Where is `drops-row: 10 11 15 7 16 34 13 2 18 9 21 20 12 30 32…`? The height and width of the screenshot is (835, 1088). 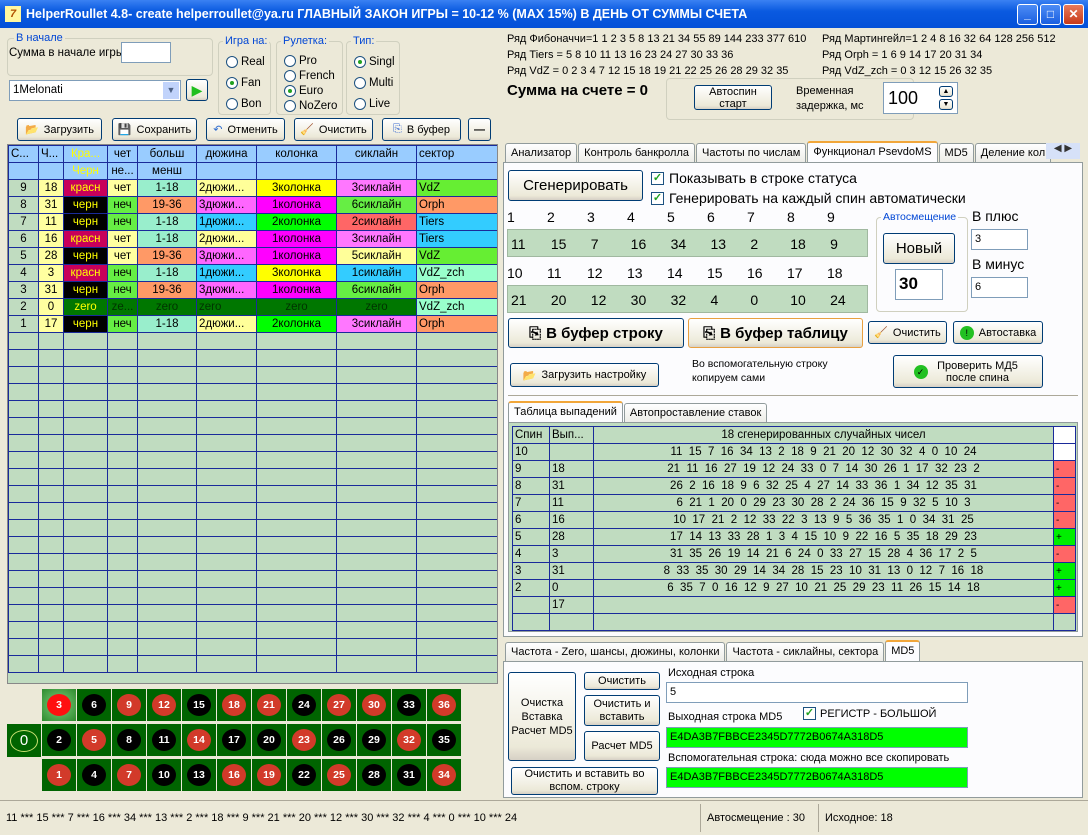
drops-row: 10 11 15 7 16 34 13 2 18 9 21 20 12 30 32… is located at coordinates (794, 452).